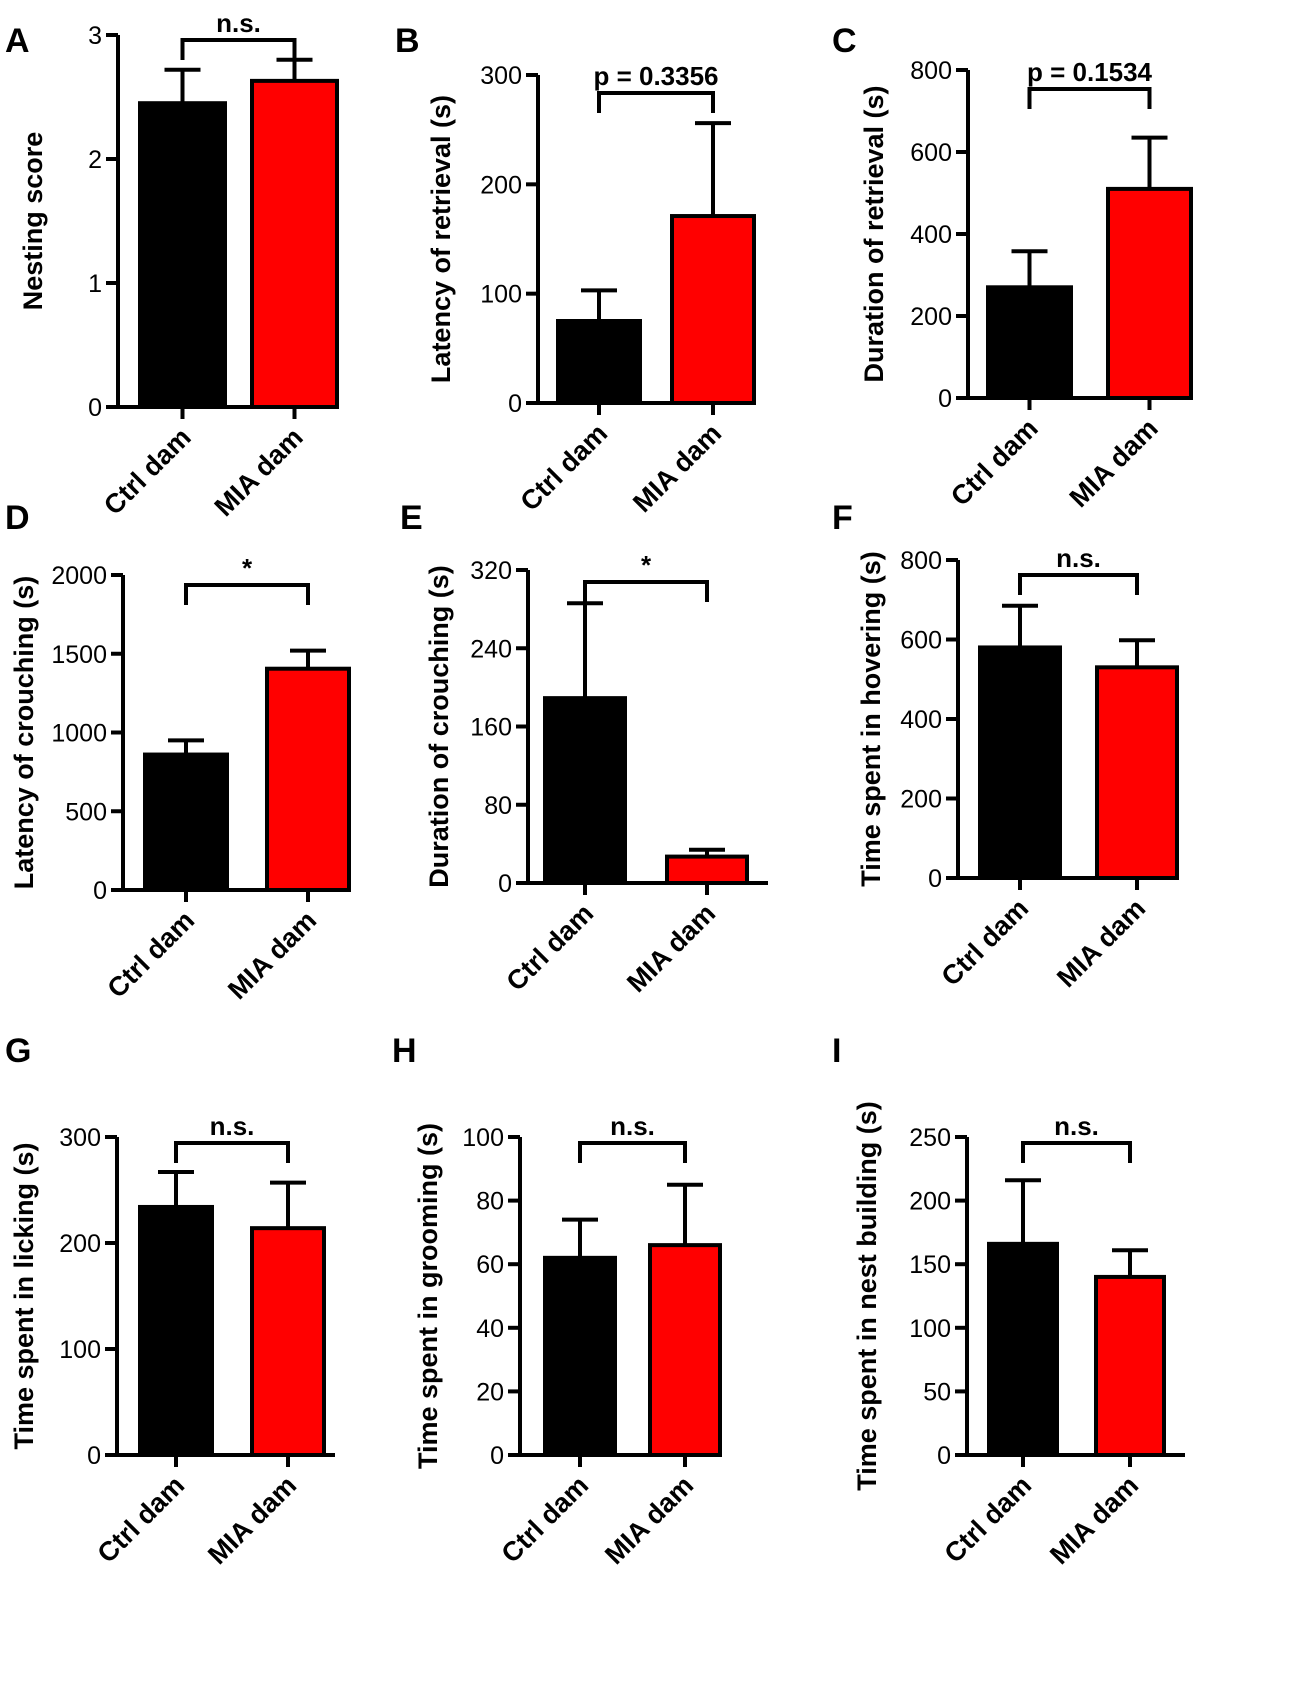 The width and height of the screenshot is (1302, 1681). I want to click on panel-e-ytick-label: 240, so click(491, 649).